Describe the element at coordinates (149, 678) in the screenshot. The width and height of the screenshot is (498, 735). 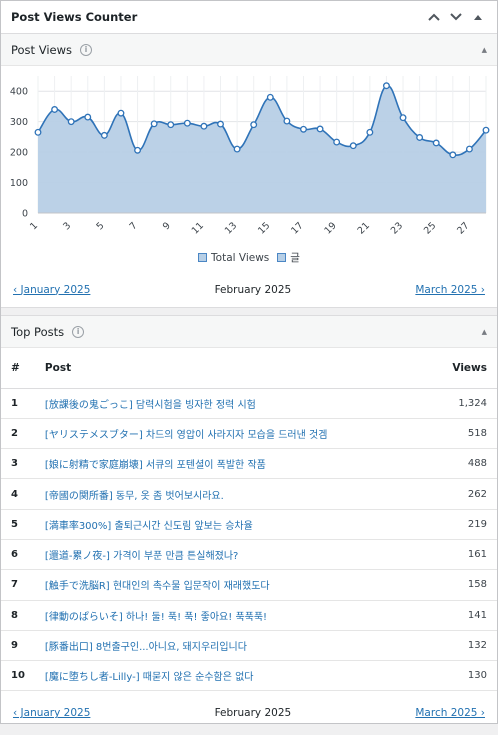
I see `post-title-link: [魔に堕ちし者-Lilly-] 때묻지 않은 순수함은 없다` at that location.